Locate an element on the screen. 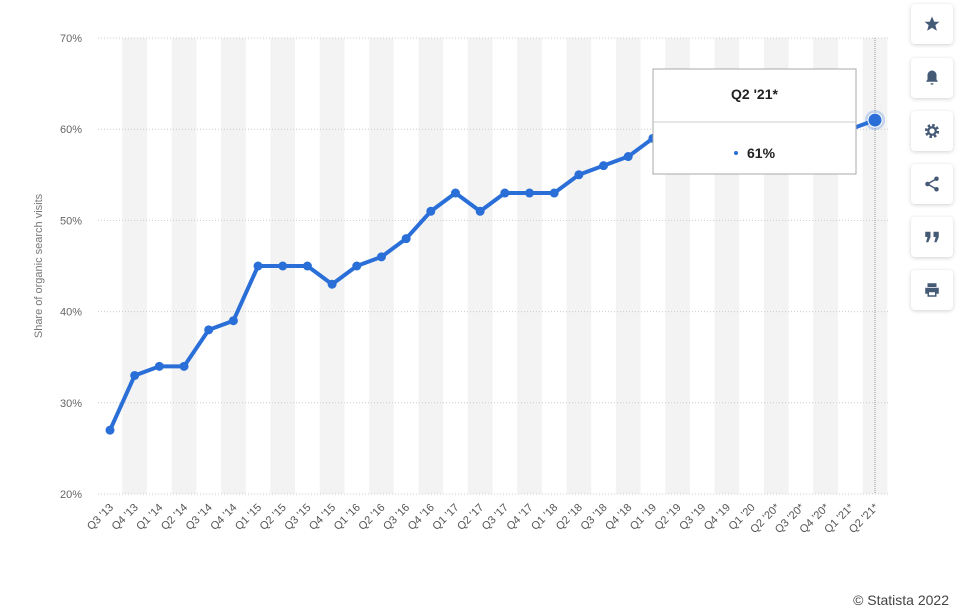 This screenshot has width=965, height=609. x-tick-label: Q4 '17 is located at coordinates (519, 517).